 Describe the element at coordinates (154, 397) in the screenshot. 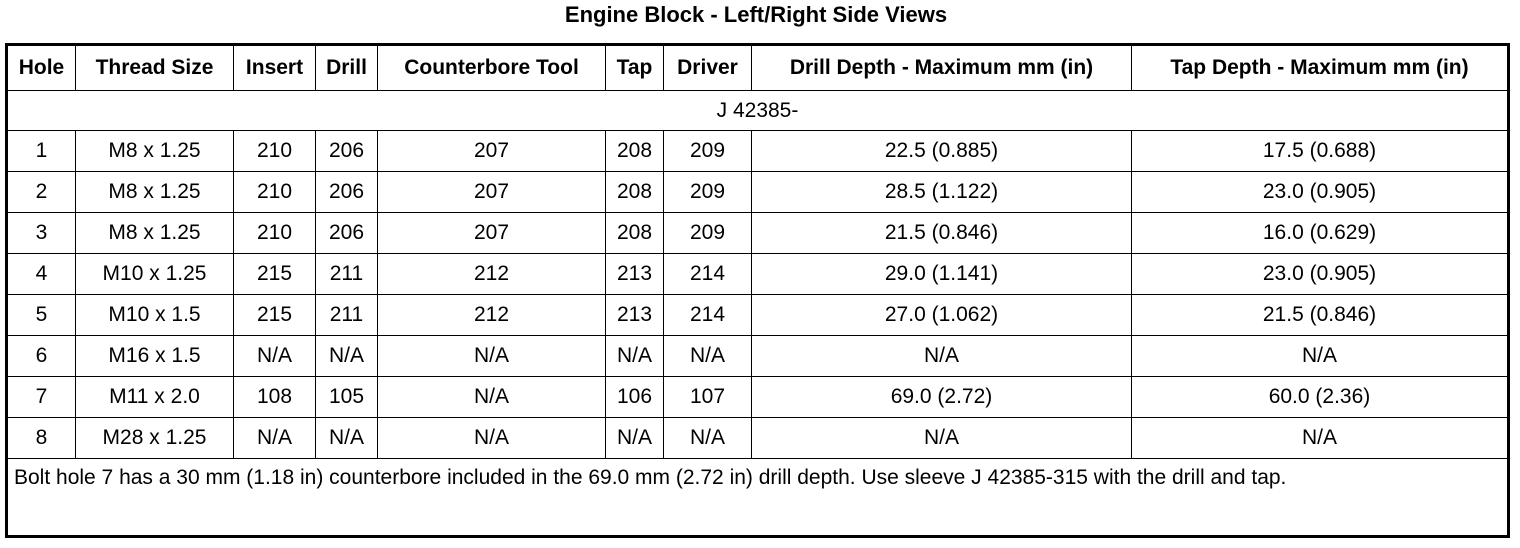

I see `cell: M11 x 2.0` at that location.